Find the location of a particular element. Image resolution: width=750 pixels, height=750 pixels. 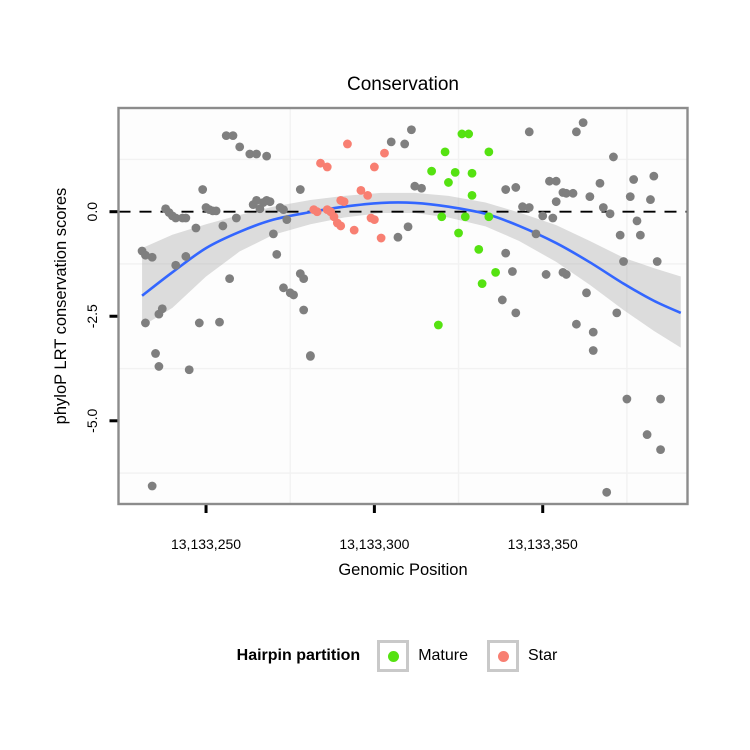

y-tick-label: 0.0 is located at coordinates (92, 212).